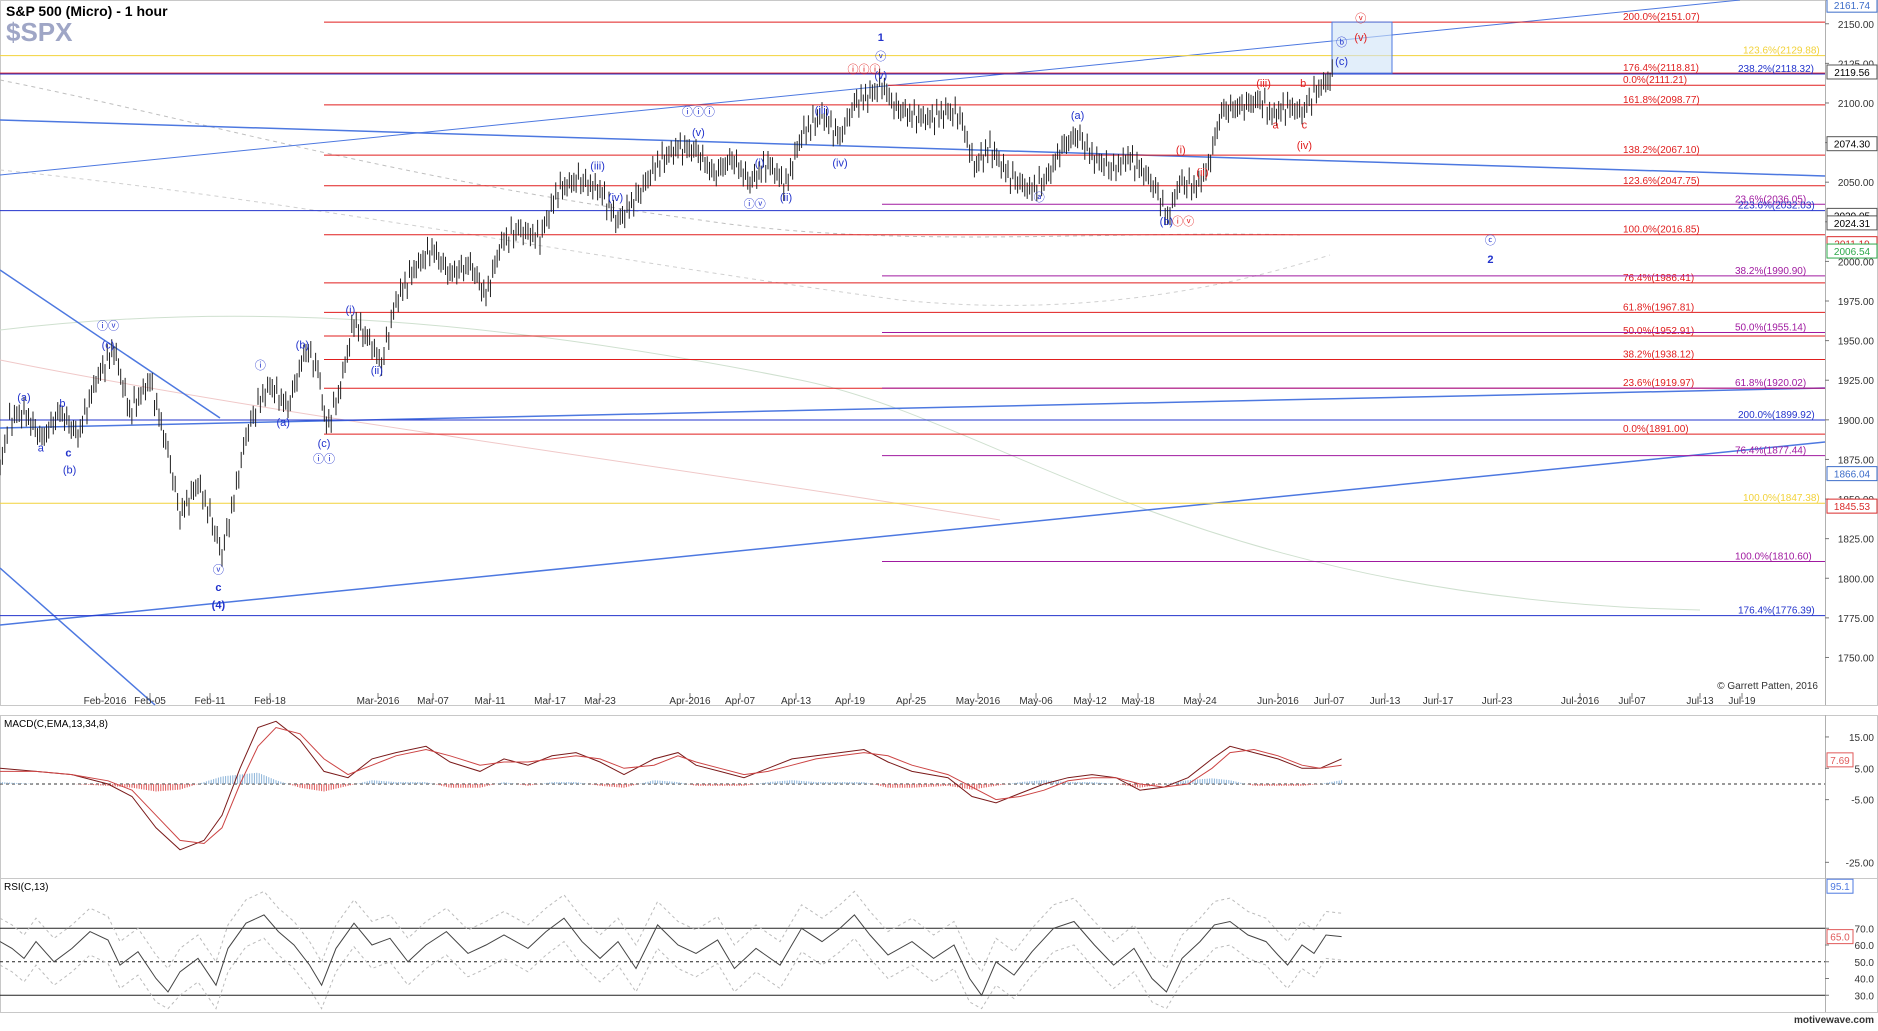 Image resolution: width=1878 pixels, height=1031 pixels. What do you see at coordinates (1856, 25) in the screenshot?
I see `y-tick-label: 2150.00` at bounding box center [1856, 25].